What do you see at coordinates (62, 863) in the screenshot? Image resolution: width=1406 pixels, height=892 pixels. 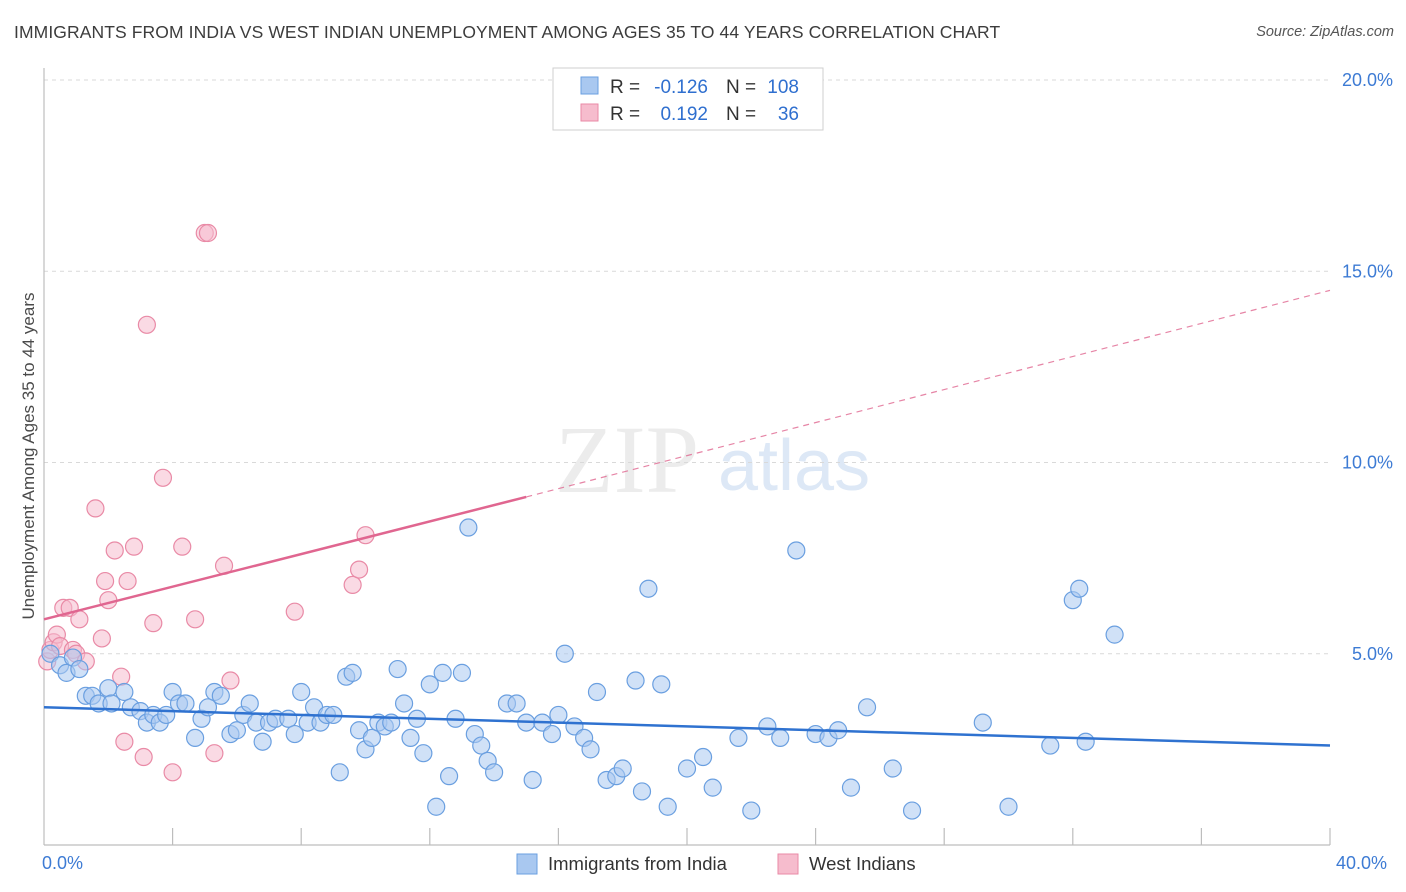 I see `x-tick-label-min: 0.0%` at bounding box center [62, 863].